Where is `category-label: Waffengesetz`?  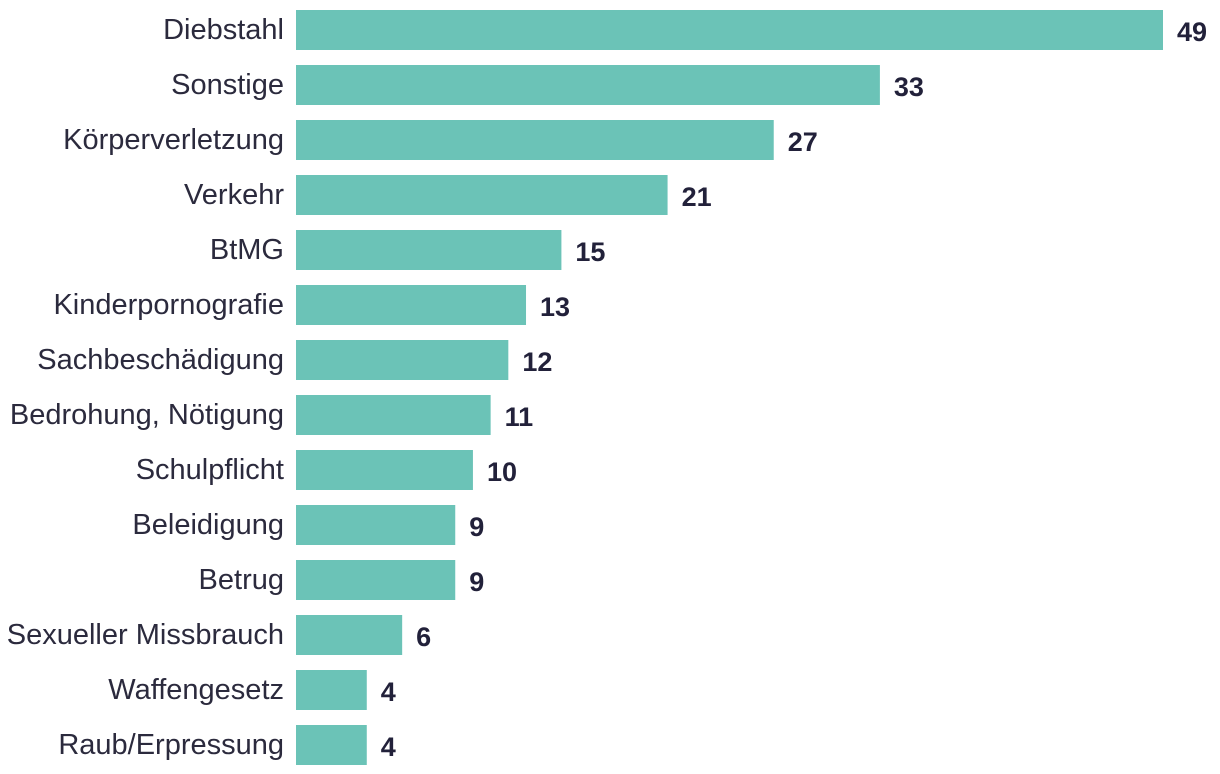 category-label: Waffengesetz is located at coordinates (196, 690).